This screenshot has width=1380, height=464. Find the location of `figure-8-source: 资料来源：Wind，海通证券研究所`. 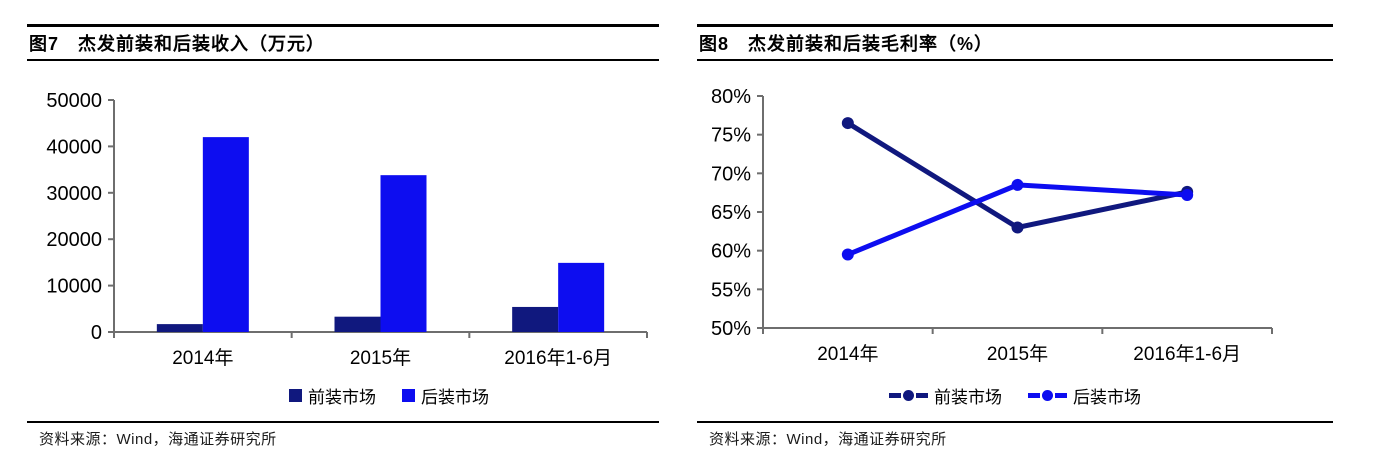

figure-8-source: 资料来源：Wind，海通证券研究所 is located at coordinates (828, 439).